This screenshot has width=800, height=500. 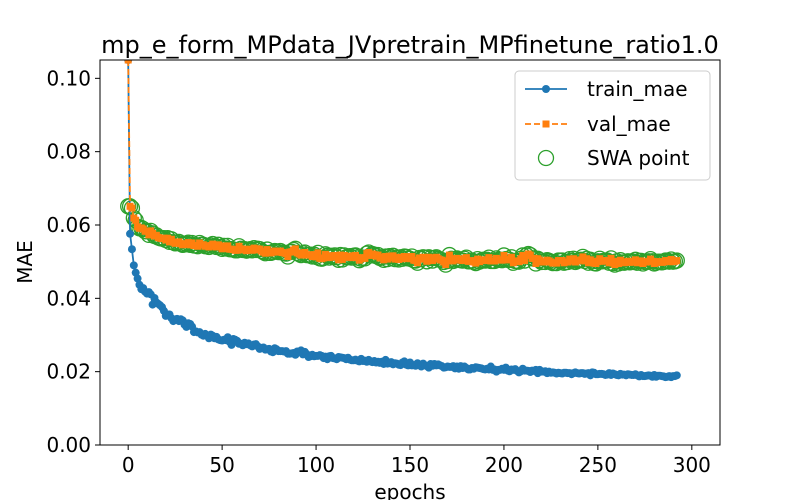 I want to click on legend-swa-point-marker, so click(x=546, y=158).